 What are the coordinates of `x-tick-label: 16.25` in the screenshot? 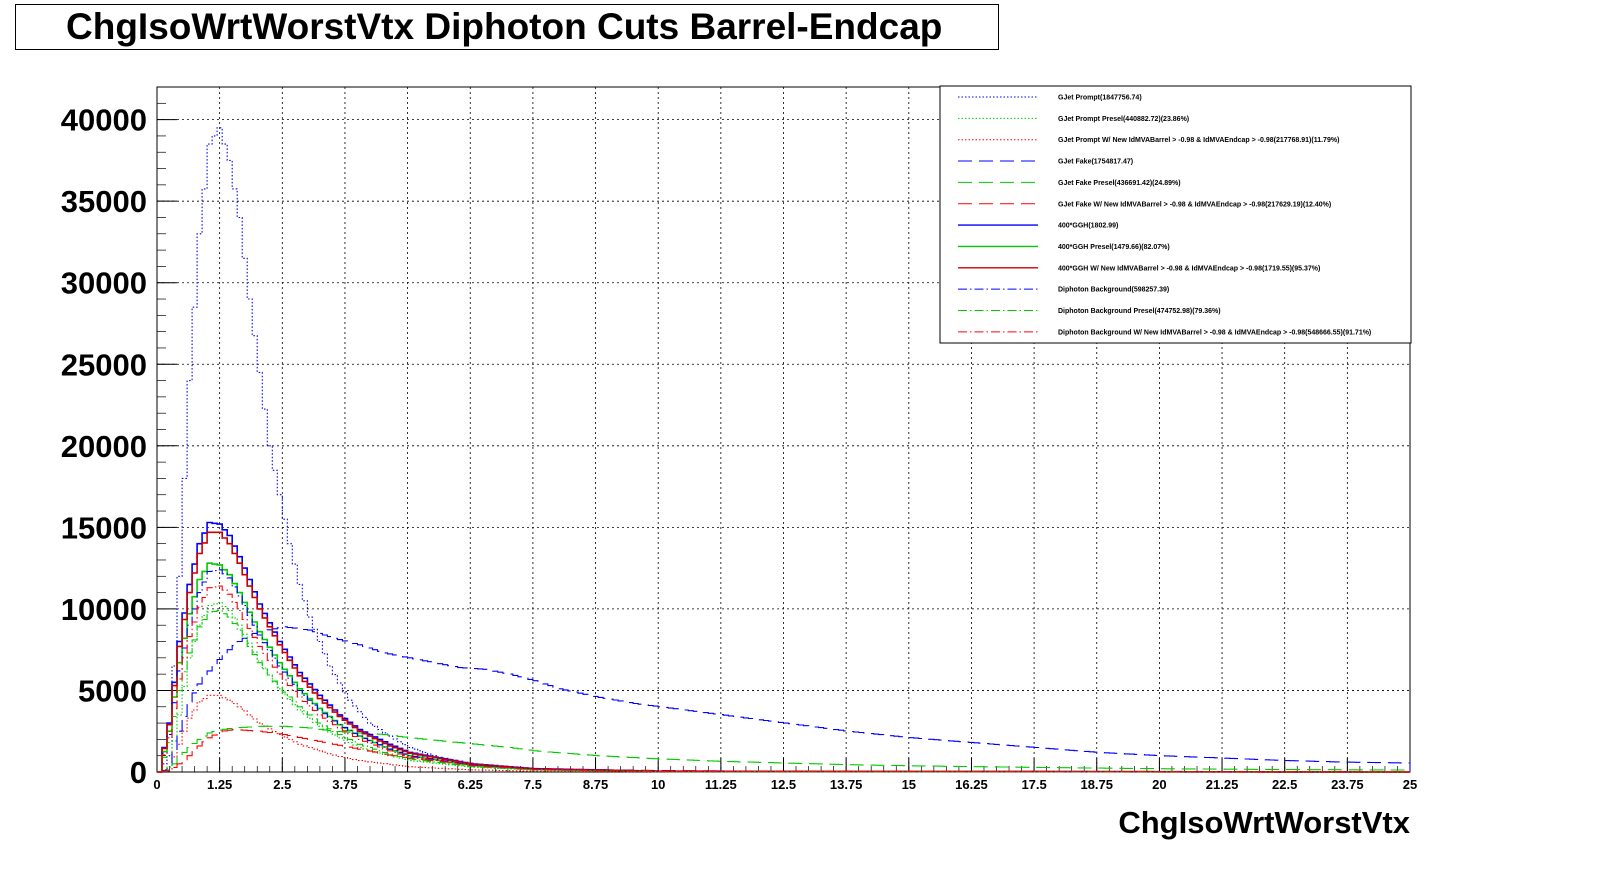 It's located at (971, 784).